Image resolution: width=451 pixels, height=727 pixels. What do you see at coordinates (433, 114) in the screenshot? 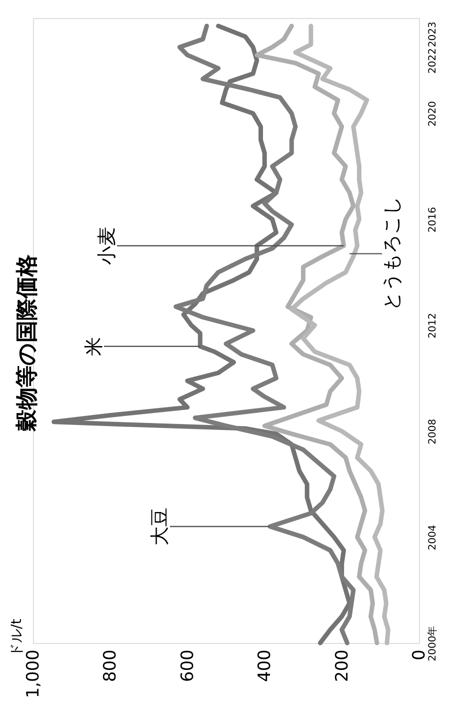
I see `y-tick-label: 2020` at bounding box center [433, 114].